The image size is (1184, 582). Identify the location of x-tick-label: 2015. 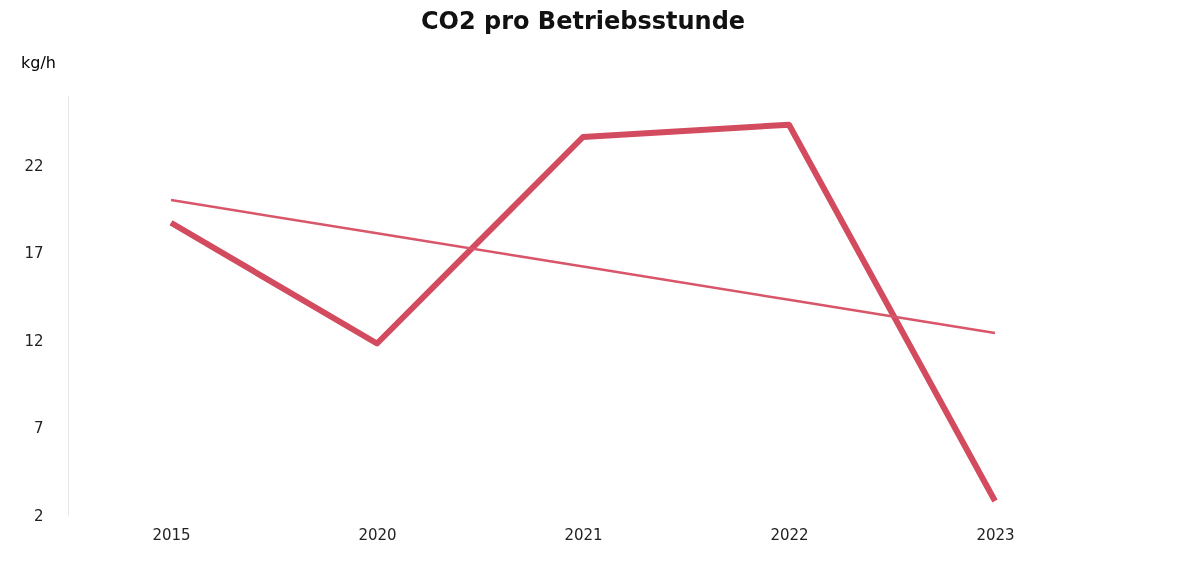
(171, 534).